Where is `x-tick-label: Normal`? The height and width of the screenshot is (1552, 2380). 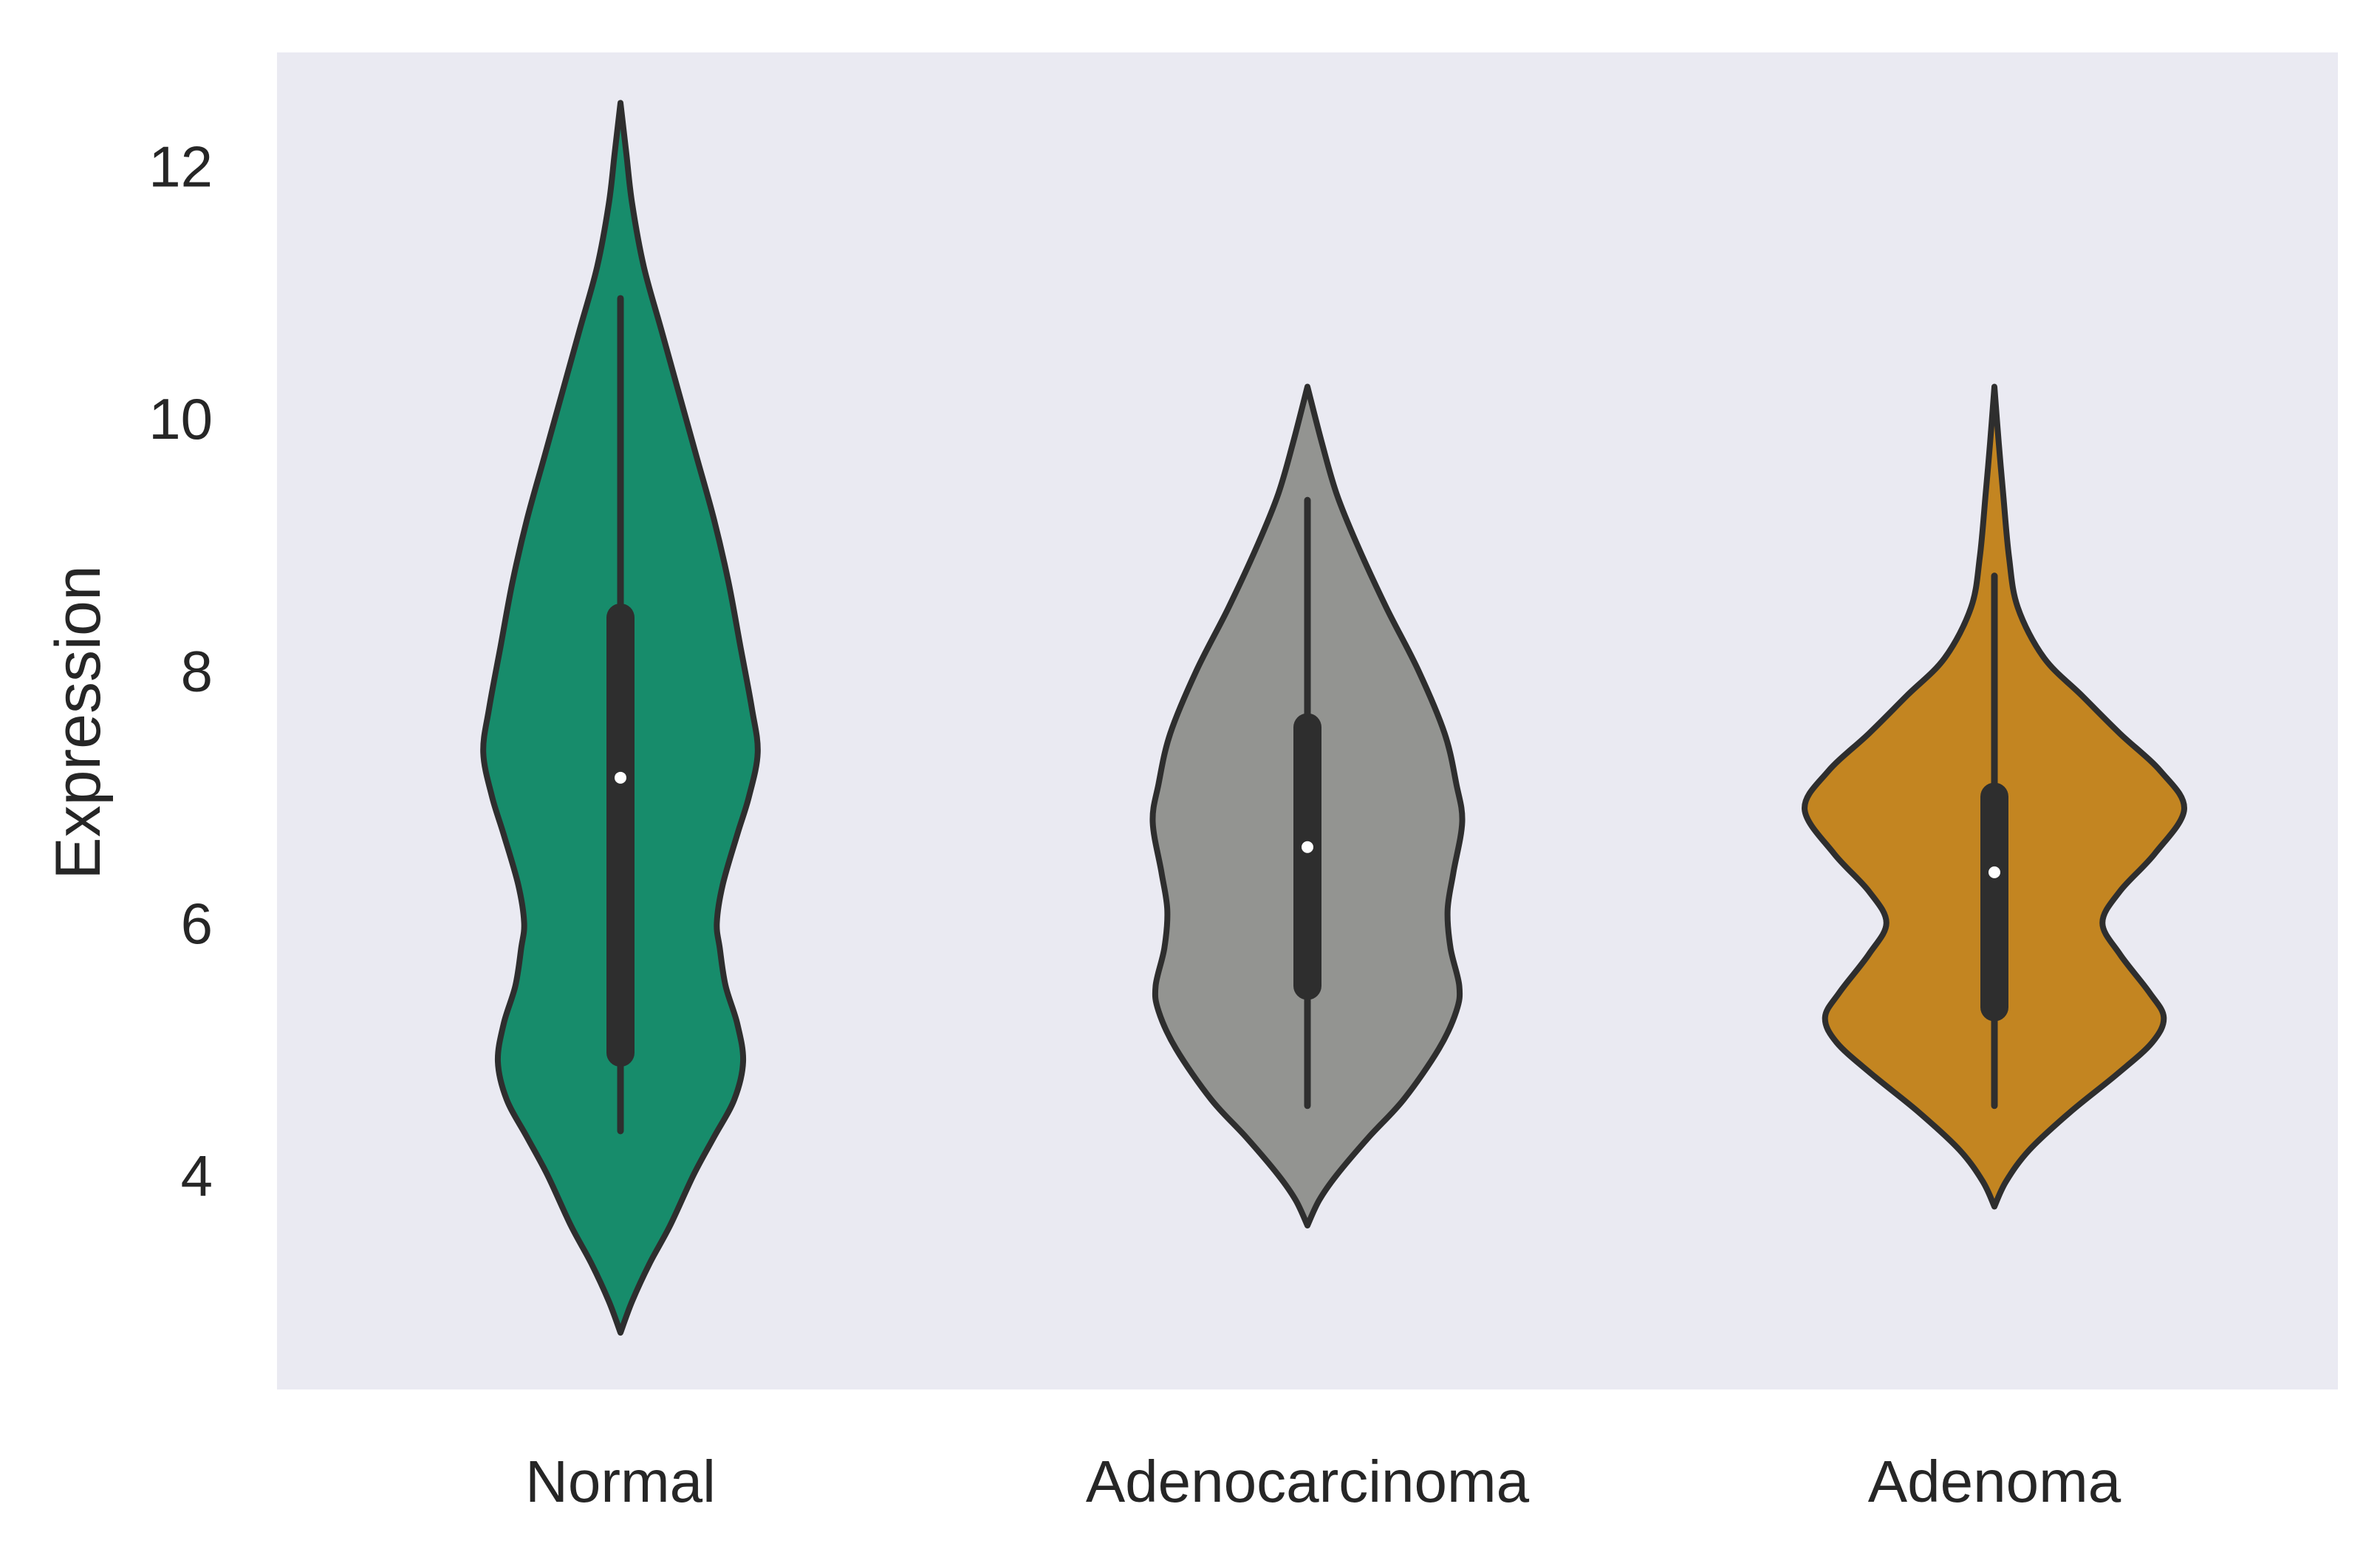 x-tick-label: Normal is located at coordinates (620, 1481).